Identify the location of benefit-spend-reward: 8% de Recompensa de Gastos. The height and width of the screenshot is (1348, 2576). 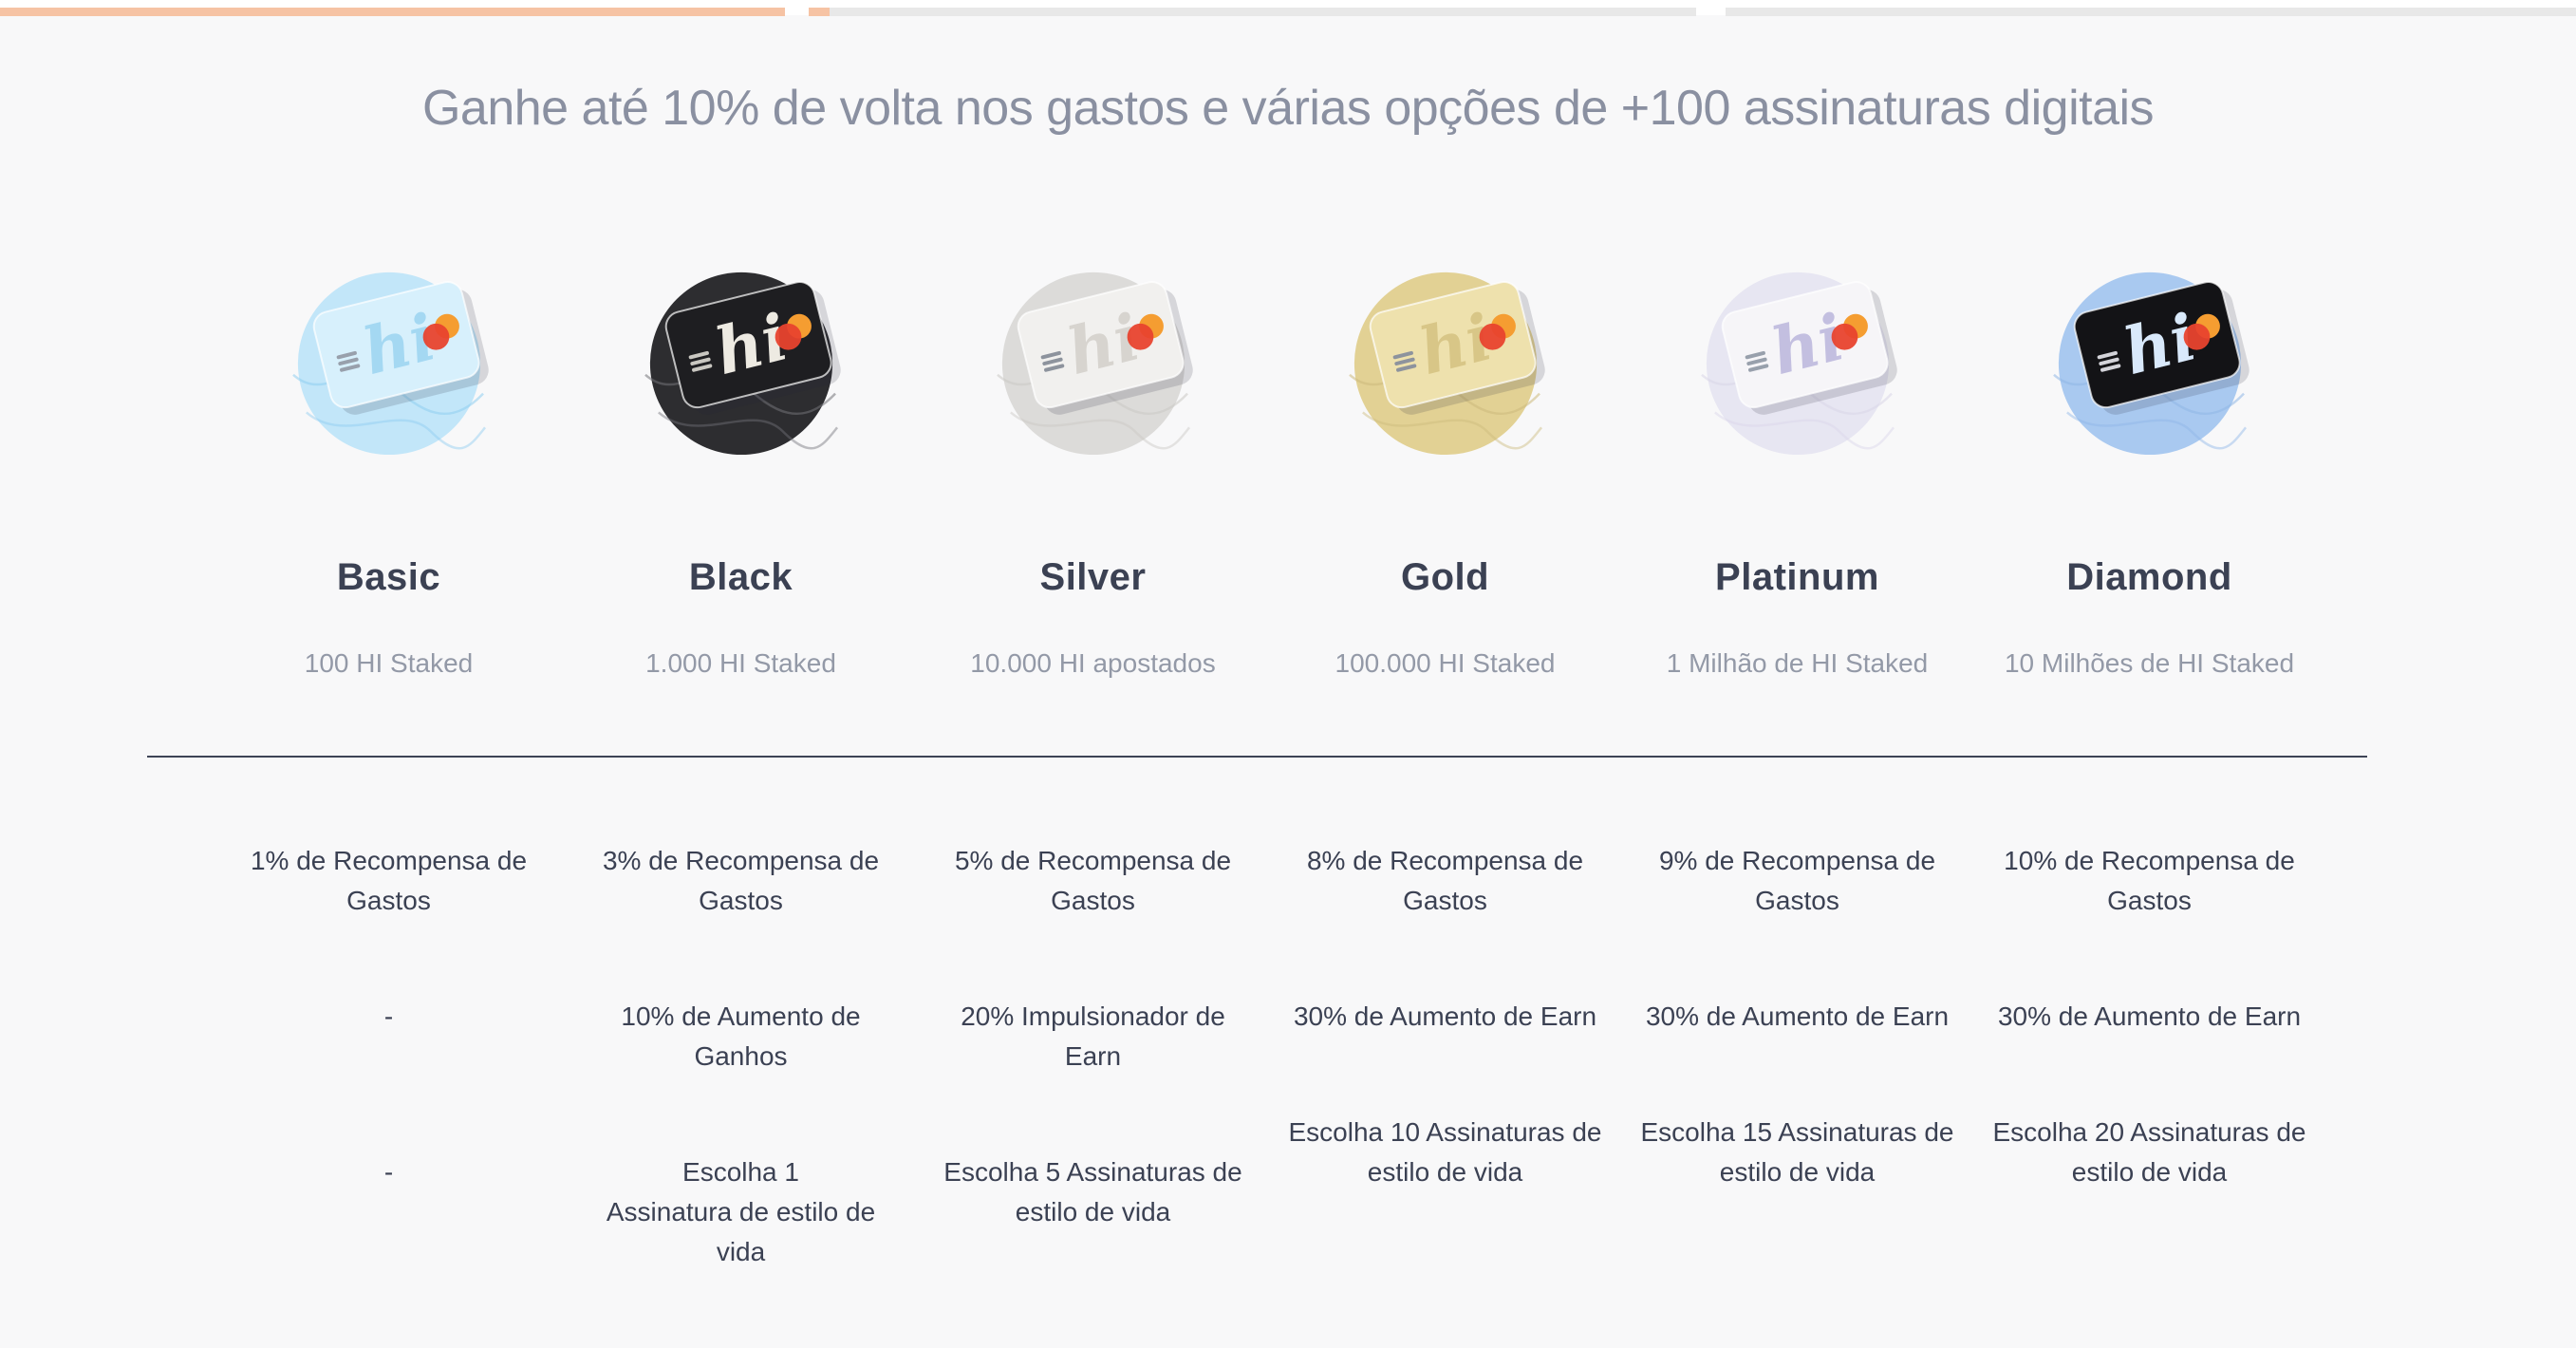
(1445, 881).